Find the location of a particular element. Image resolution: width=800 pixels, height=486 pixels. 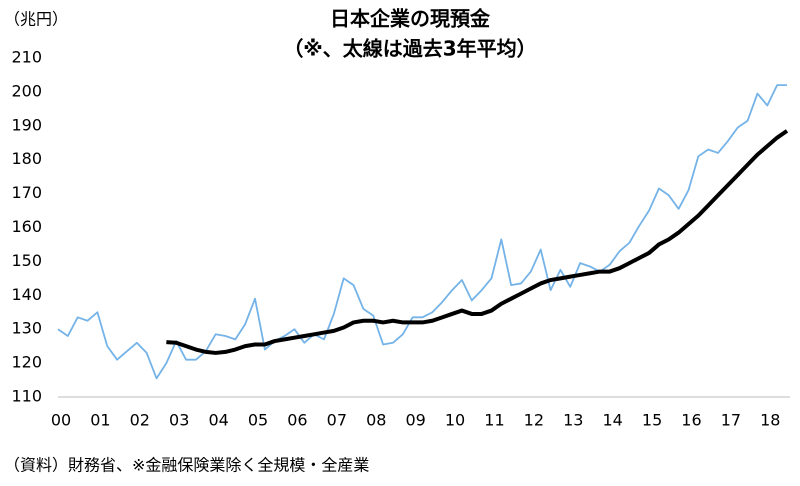

x-tick-label: 13 is located at coordinates (573, 420).